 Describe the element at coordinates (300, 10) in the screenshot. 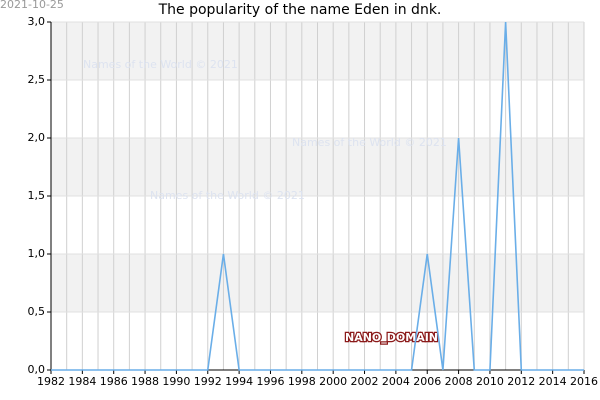

I see `chart-title: The popularity of the name Eden in dnk.` at that location.